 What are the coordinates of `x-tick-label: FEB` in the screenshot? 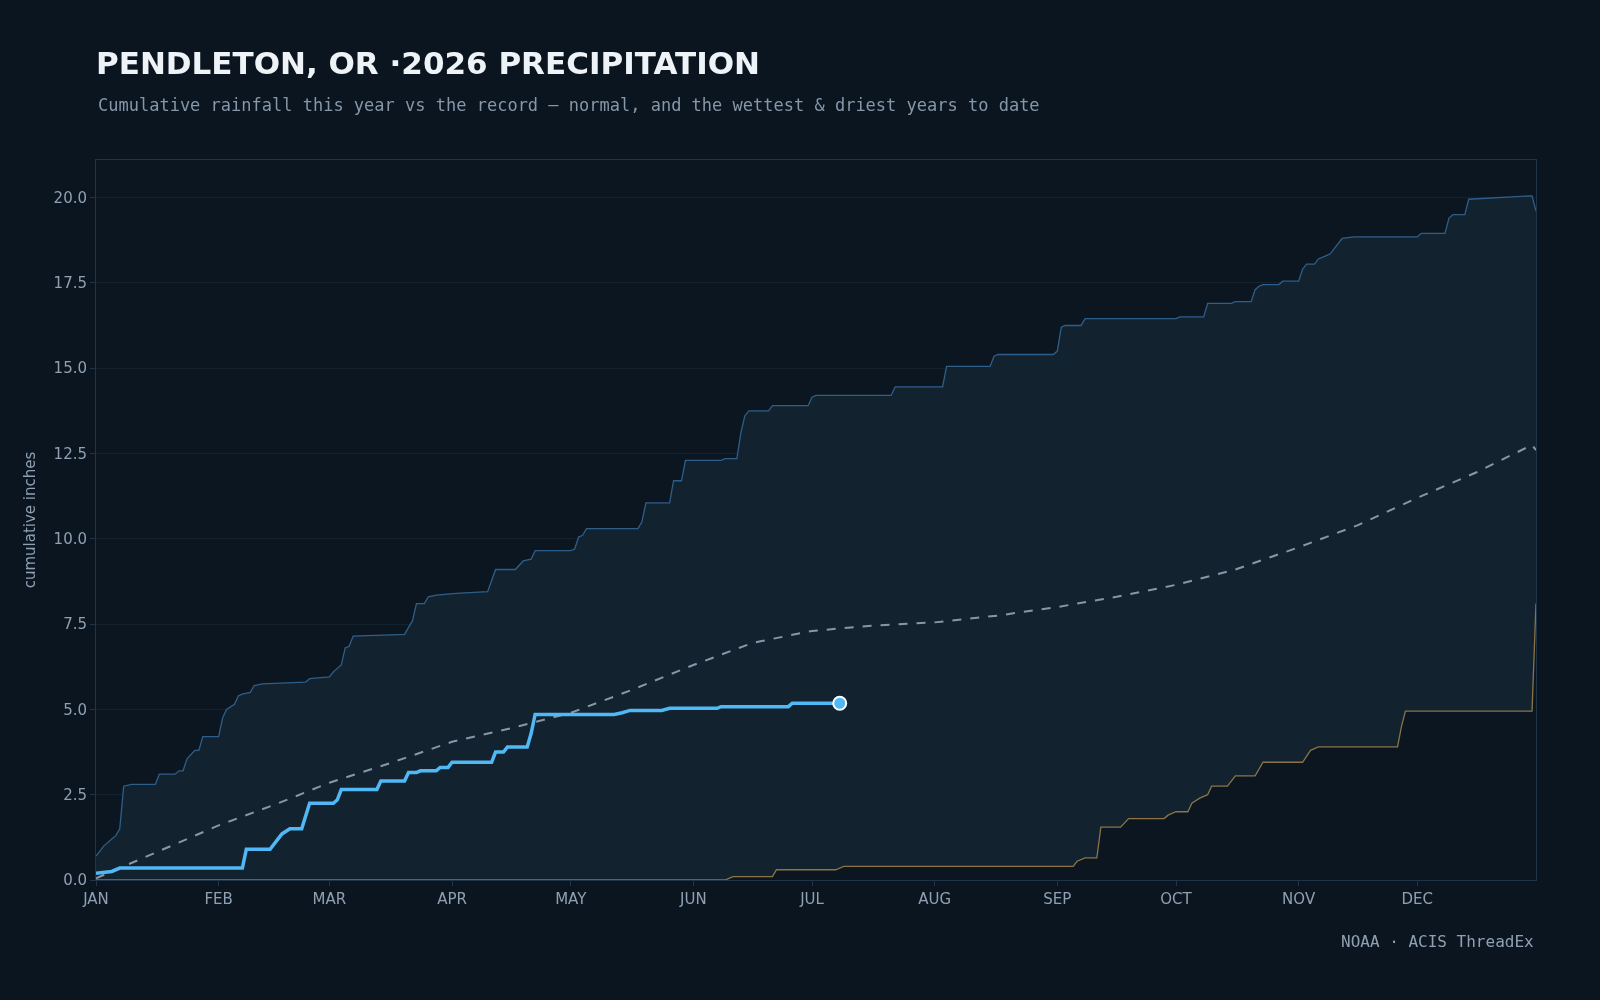 It's located at (218, 899).